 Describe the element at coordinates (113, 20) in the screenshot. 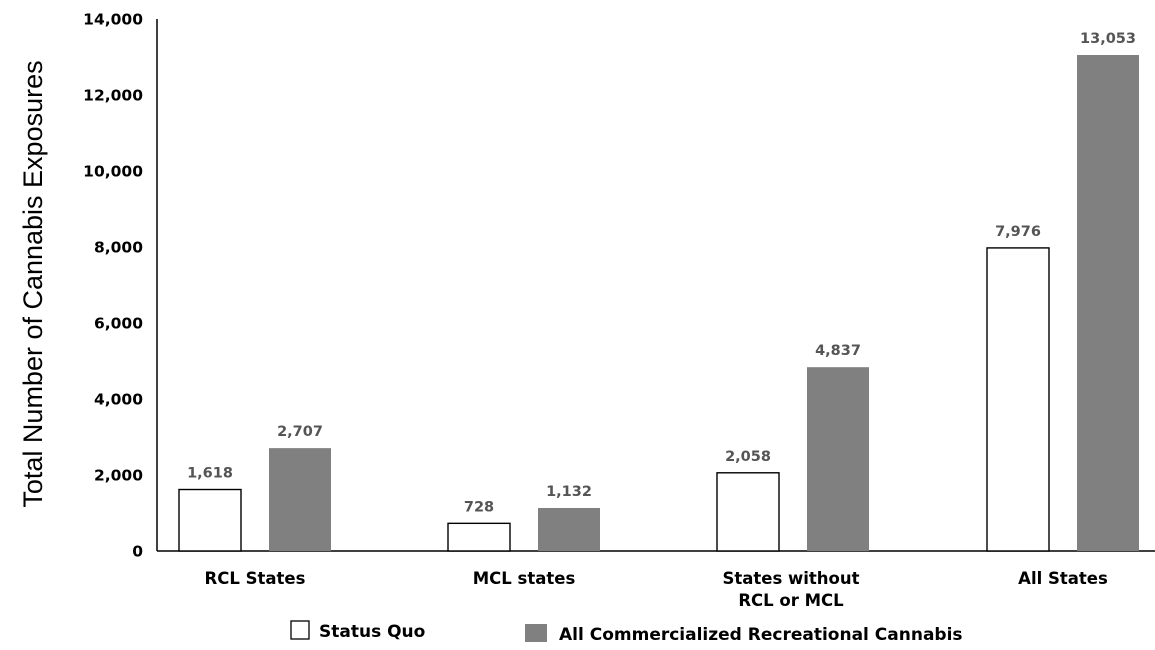

I see `y-tick-label: 14,000` at that location.